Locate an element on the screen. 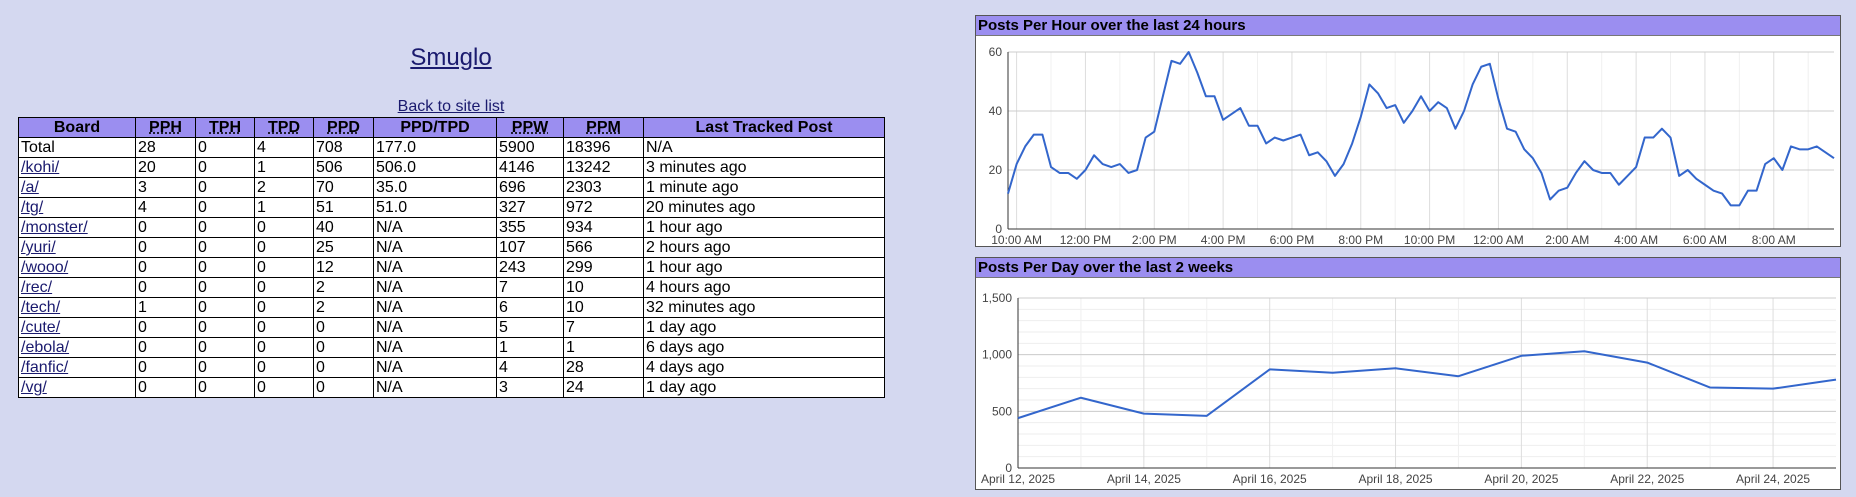 Image resolution: width=1856 pixels, height=497 pixels. board-link: /wooo/ is located at coordinates (45, 267).